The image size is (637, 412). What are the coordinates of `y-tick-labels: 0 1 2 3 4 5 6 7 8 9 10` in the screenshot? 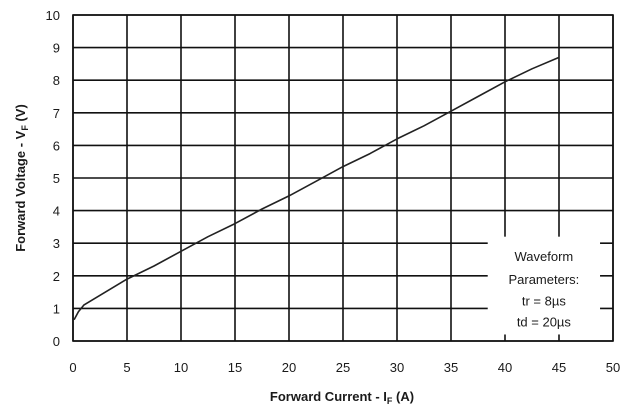 It's located at (53, 178).